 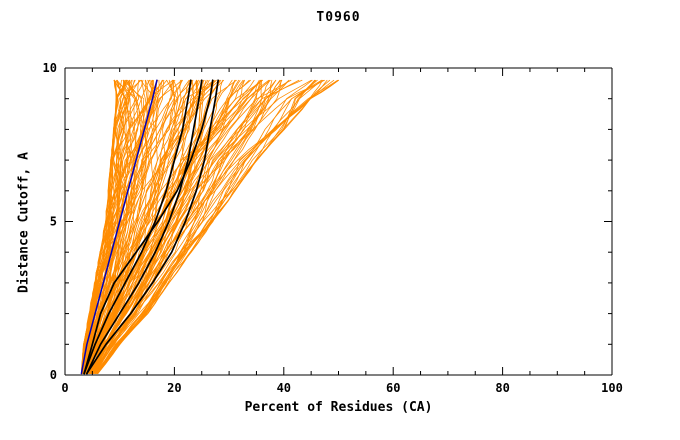 What do you see at coordinates (284, 388) in the screenshot?
I see `tick-label: 40` at bounding box center [284, 388].